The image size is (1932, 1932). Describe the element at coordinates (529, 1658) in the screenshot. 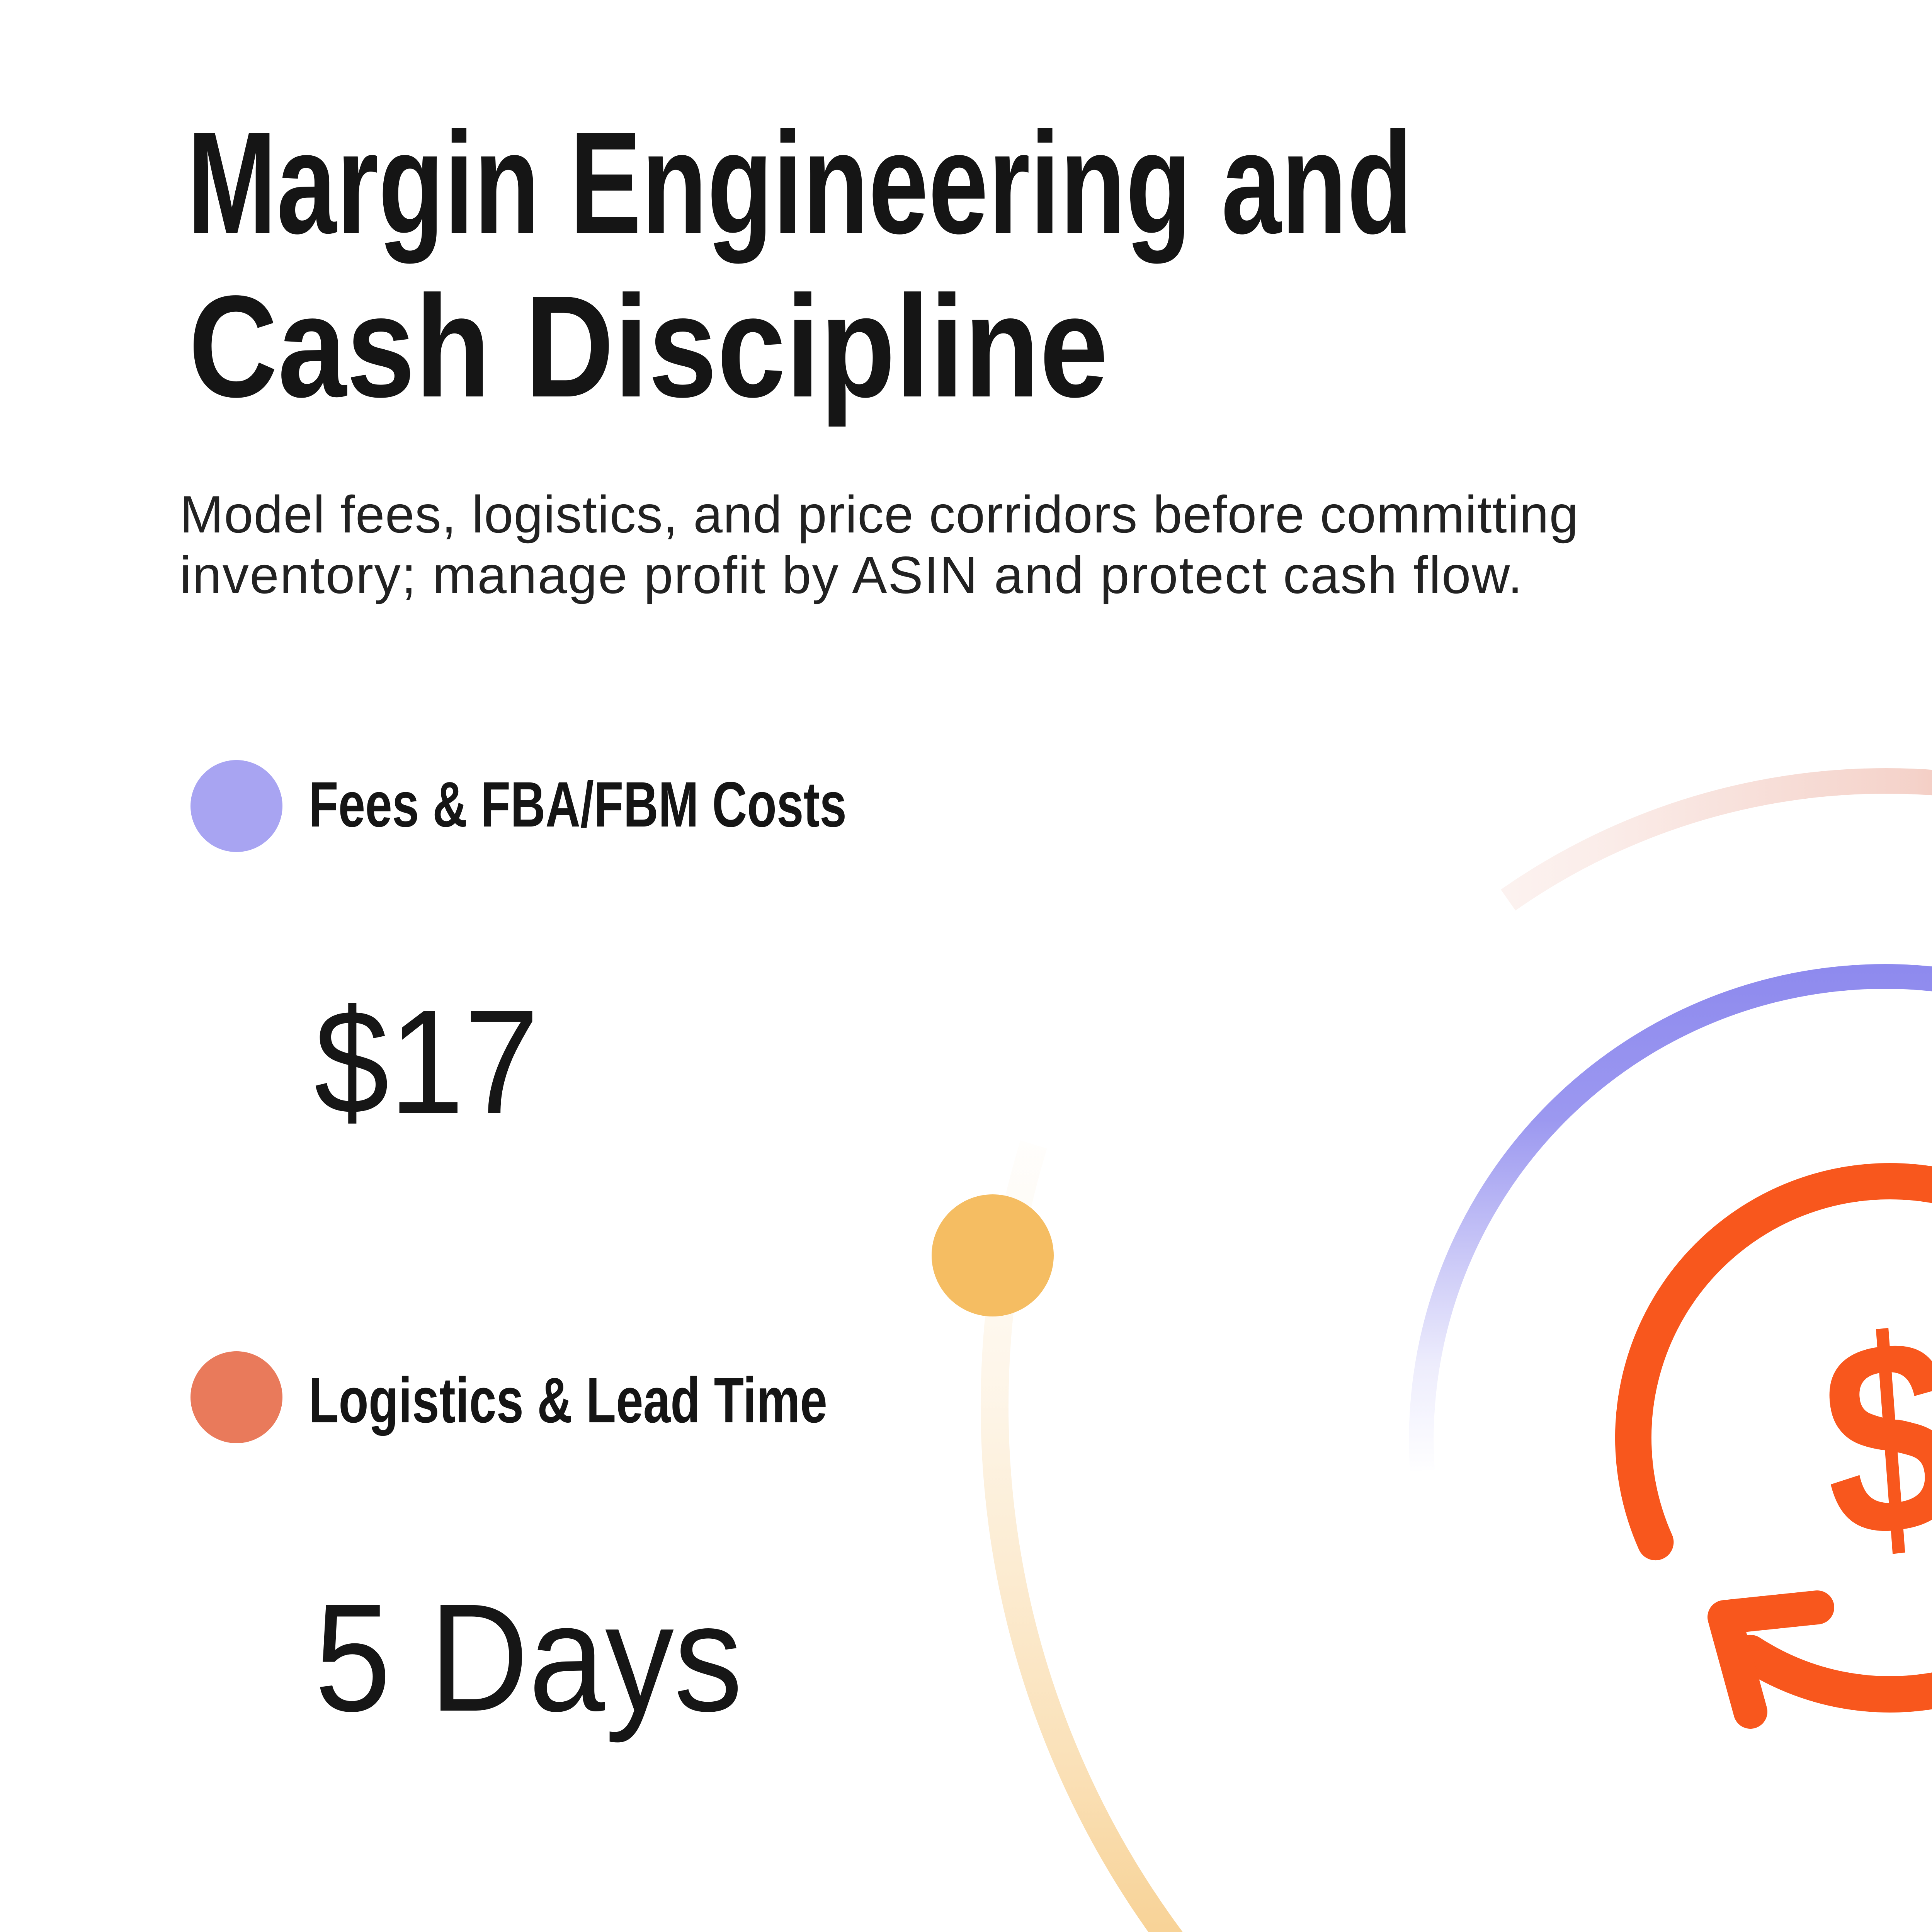

I see `svg-text: 5 Days` at that location.